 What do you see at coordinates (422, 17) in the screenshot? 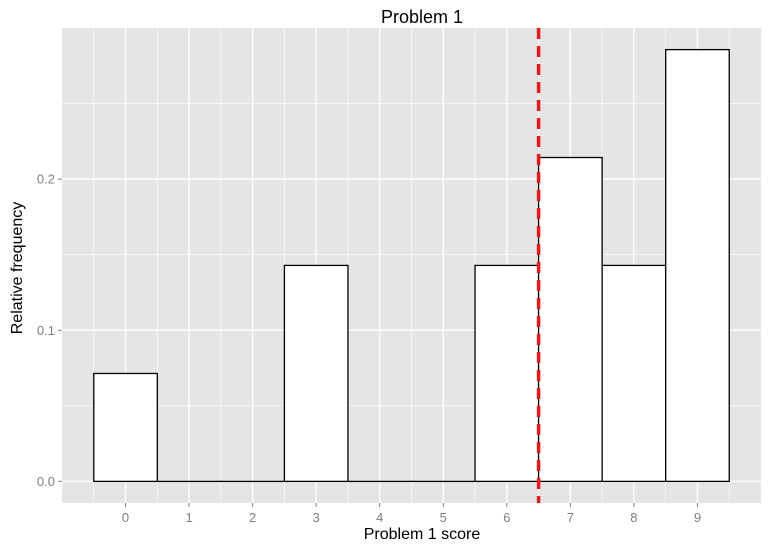
I see `chart-title: Problem 1` at bounding box center [422, 17].